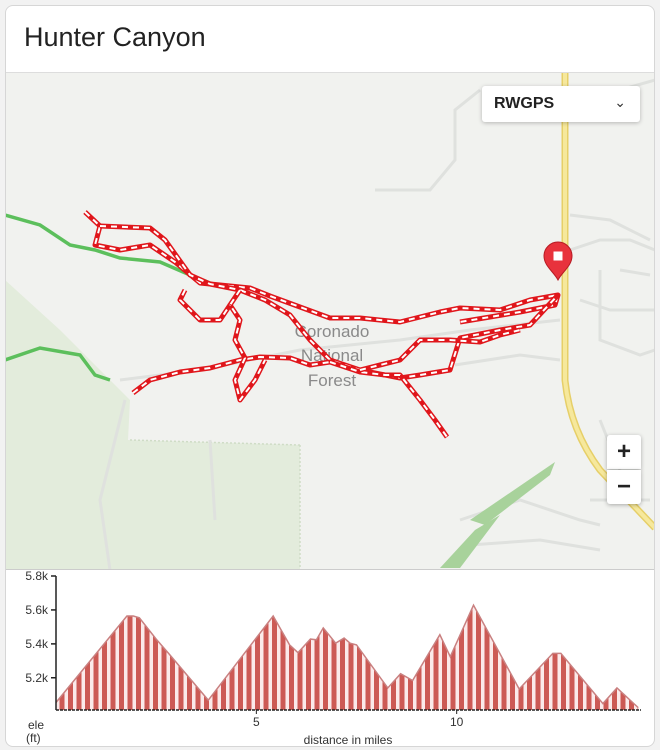 Image resolution: width=660 pixels, height=750 pixels. What do you see at coordinates (256, 722) in the screenshot?
I see `x-tick-label: 5` at bounding box center [256, 722].